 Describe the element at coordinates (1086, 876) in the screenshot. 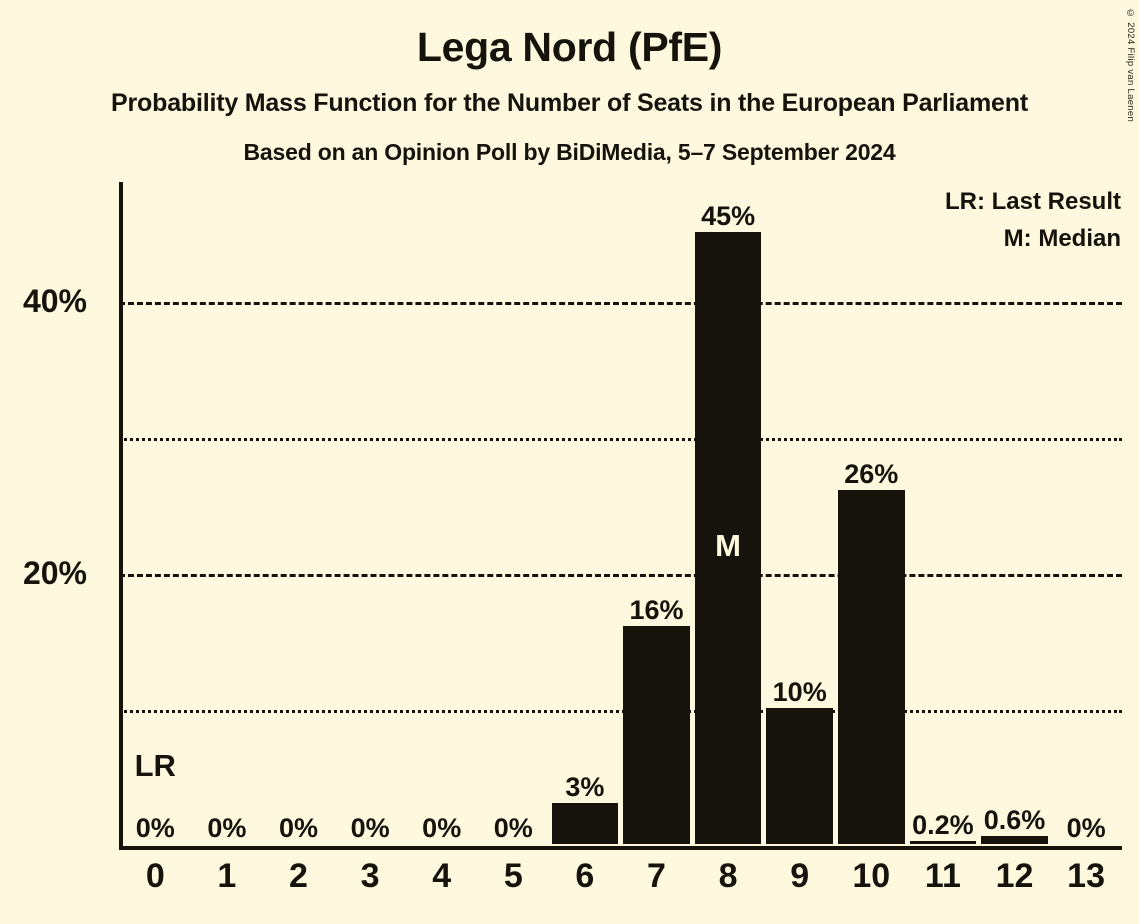

I see `x-tick-label-13: 13` at that location.